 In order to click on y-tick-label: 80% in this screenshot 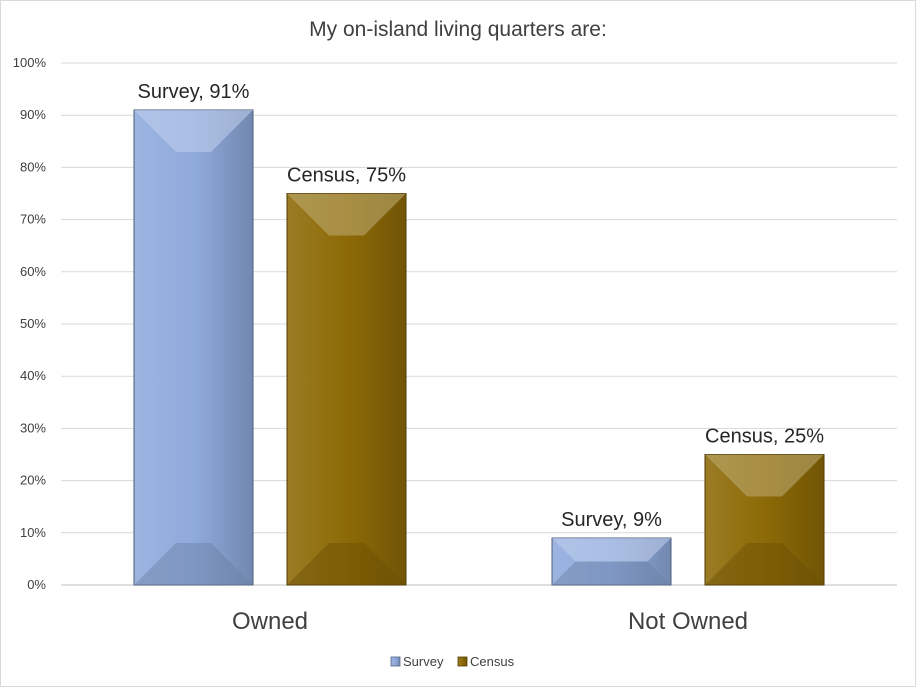, I will do `click(33, 166)`.